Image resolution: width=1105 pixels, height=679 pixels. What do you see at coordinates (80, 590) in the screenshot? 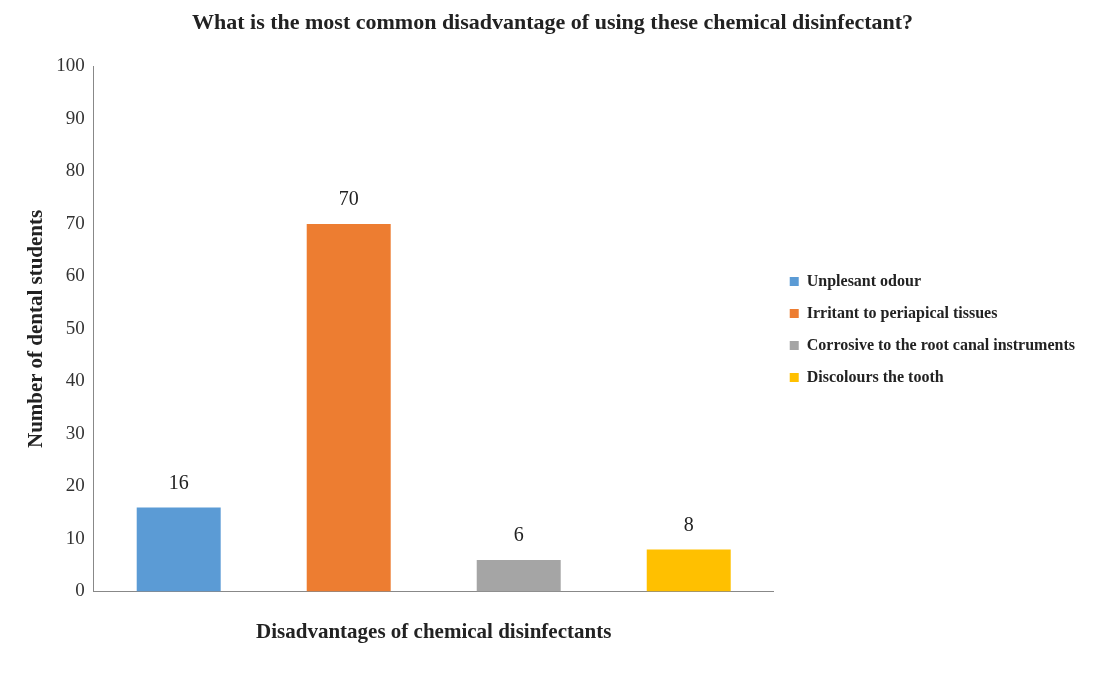
I see `y-tick-label: 0` at bounding box center [80, 590].